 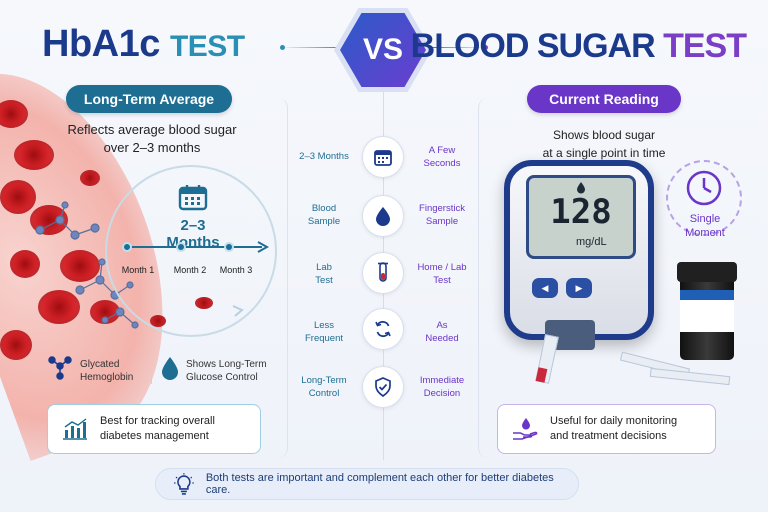 I want to click on hba1c-description-line1: Reflects average blood sugar, so click(x=152, y=129).